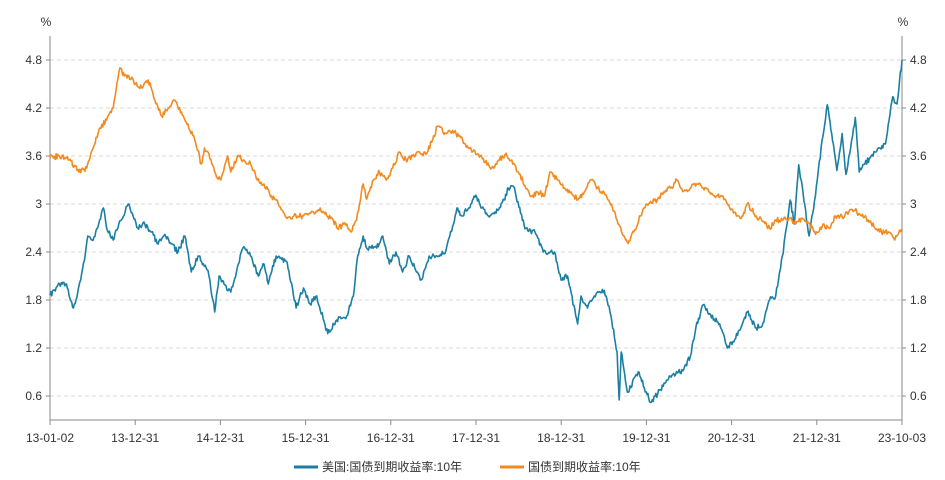 This screenshot has height=480, width=945. I want to click on y-tick-label-left: 3, so click(38, 204).